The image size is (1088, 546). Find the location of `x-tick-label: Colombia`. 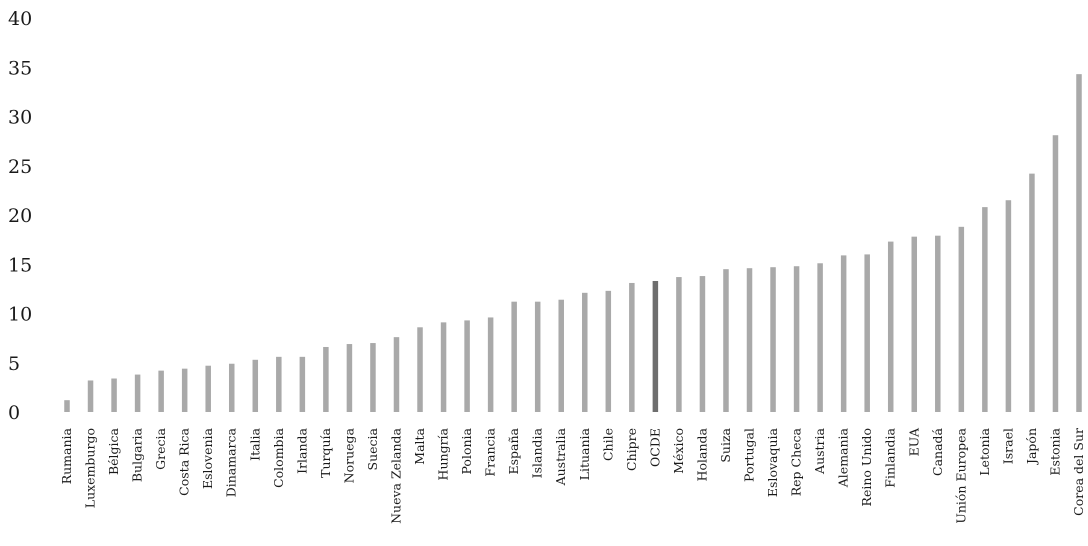

x-tick-label: Colombia is located at coordinates (278, 457).